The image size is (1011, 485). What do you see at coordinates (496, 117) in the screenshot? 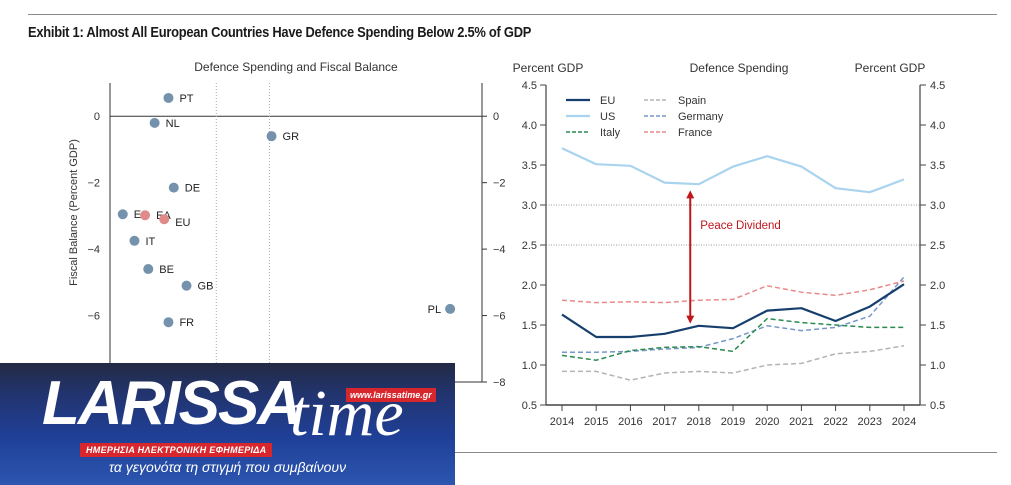
I see `right-ytick-label: 0` at bounding box center [496, 117].